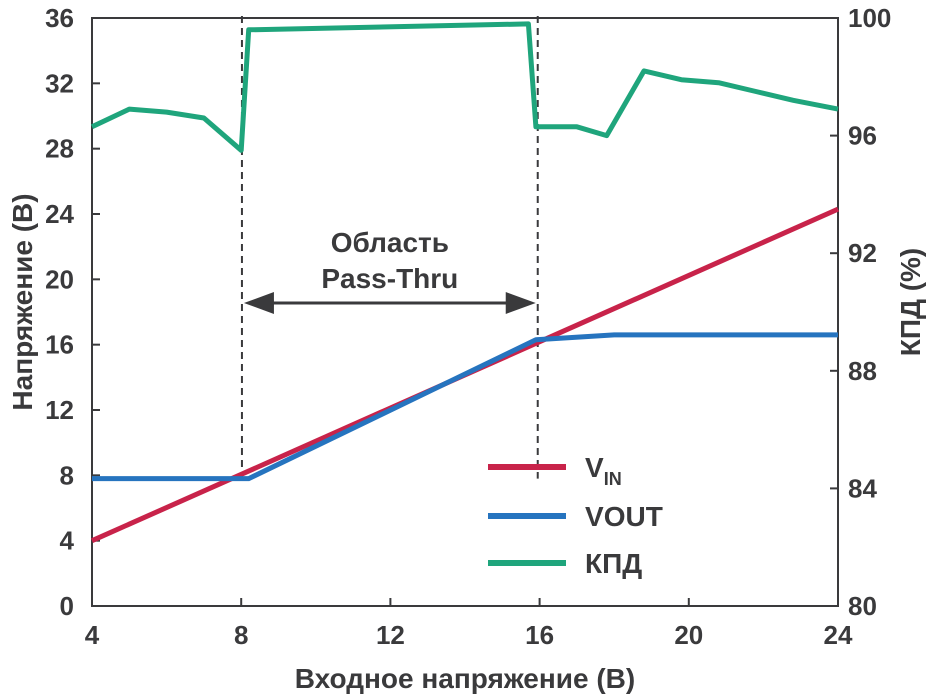 The height and width of the screenshot is (695, 929). Describe the element at coordinates (258, 303) in the screenshot. I see `arrow-left-head` at that location.